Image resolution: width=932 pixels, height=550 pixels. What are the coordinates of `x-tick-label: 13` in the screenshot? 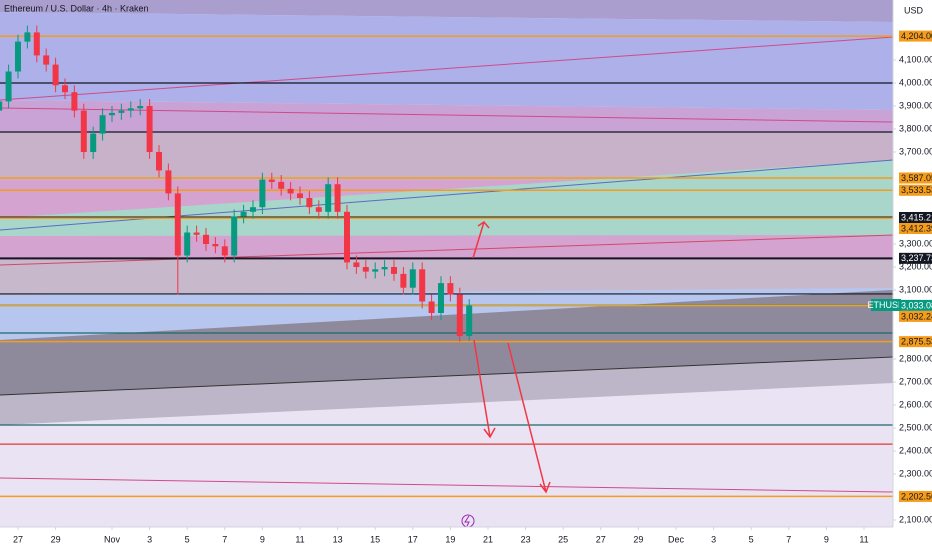 It's located at (338, 539).